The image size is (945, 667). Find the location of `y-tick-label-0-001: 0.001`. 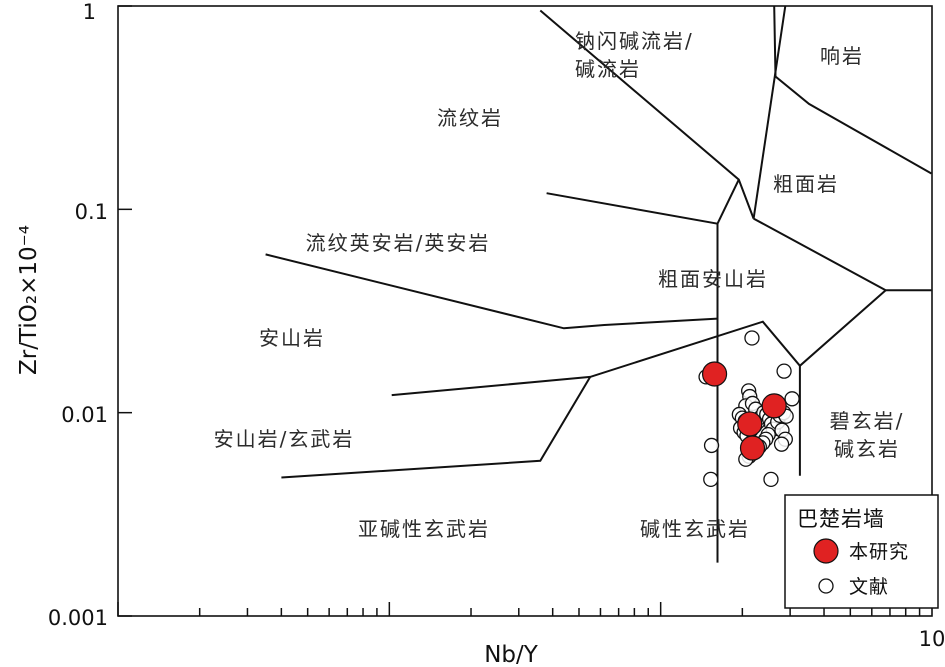

y-tick-label-0-001: 0.001 is located at coordinates (78, 618).